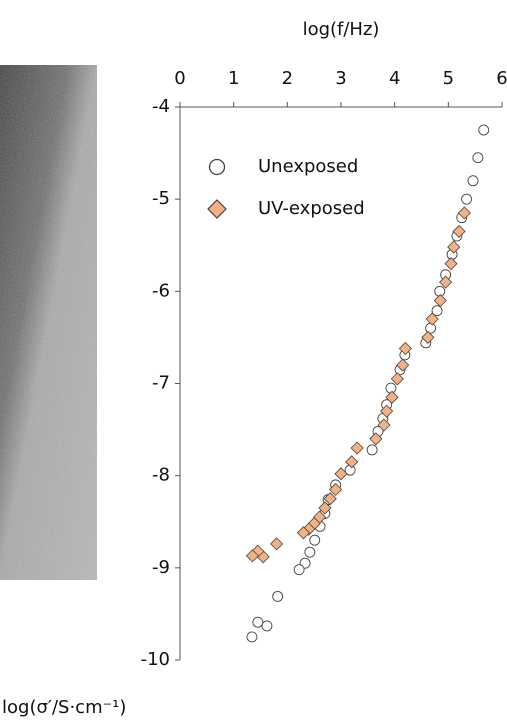 Image resolution: width=507 pixels, height=722 pixels. Describe the element at coordinates (233, 78) in the screenshot. I see `x-tick-label: 1` at that location.